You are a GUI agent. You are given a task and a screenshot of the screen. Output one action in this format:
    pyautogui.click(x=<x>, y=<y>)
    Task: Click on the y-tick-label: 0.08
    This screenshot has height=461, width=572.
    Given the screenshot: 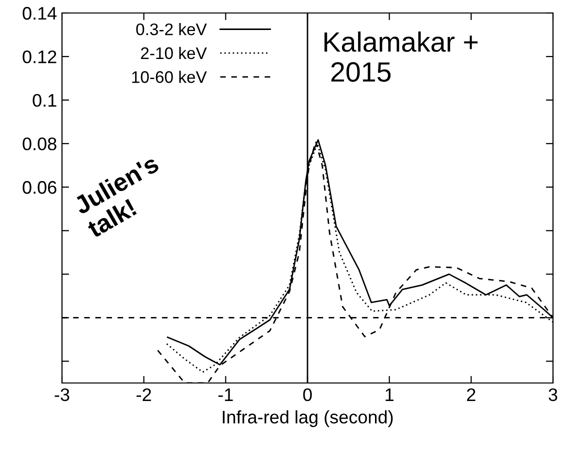 What is the action you would take?
    pyautogui.click(x=39, y=144)
    